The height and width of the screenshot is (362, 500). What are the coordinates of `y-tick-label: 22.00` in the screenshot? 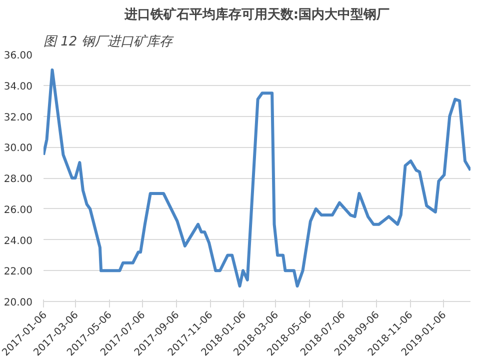 It's located at (18, 272).